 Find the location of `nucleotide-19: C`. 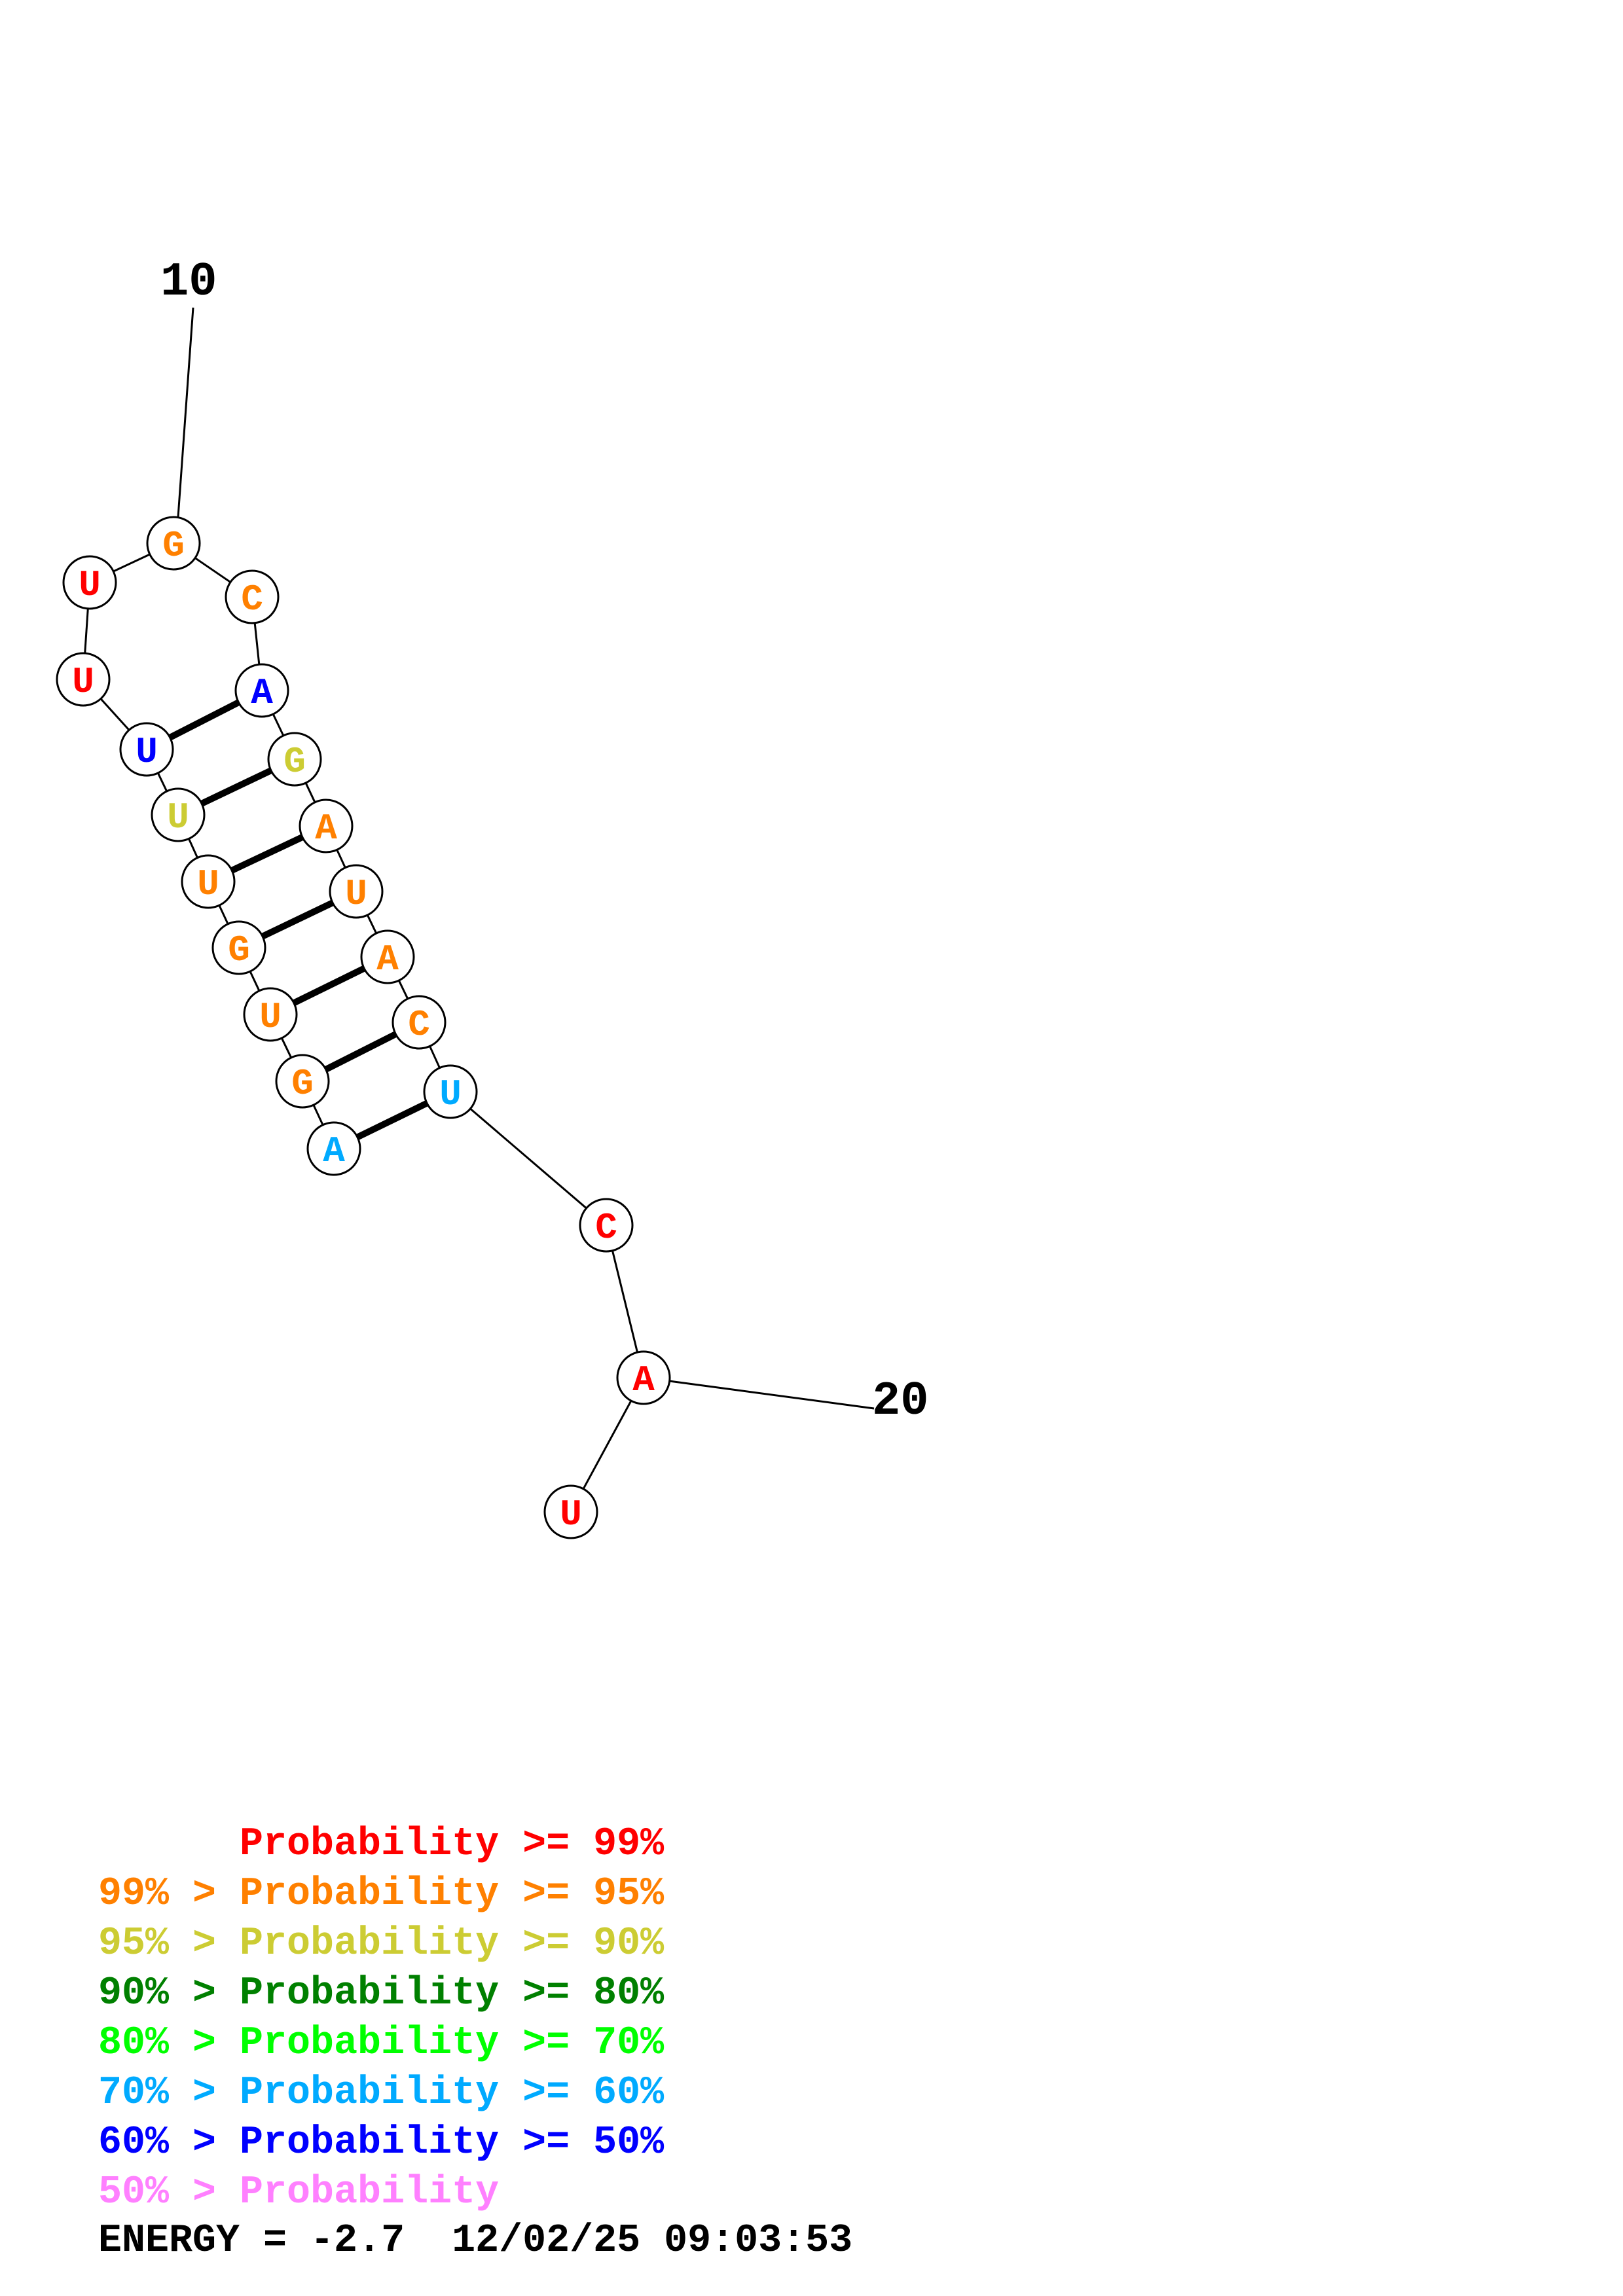

nucleotide-19: C is located at coordinates (606, 1225).